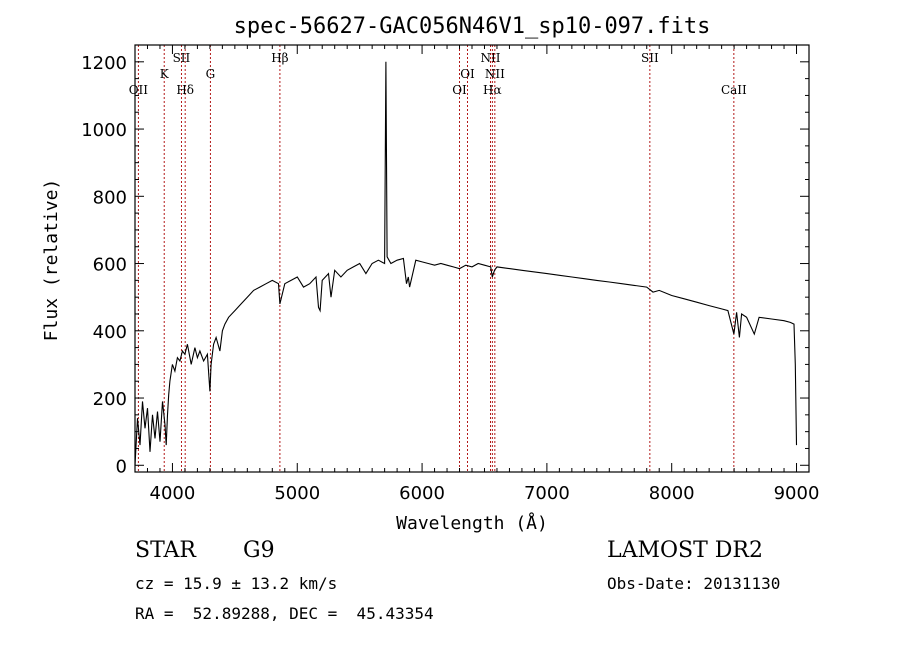 The image size is (900, 649). What do you see at coordinates (279, 58) in the screenshot?
I see `spectral-line-label: Hβ` at bounding box center [279, 58].